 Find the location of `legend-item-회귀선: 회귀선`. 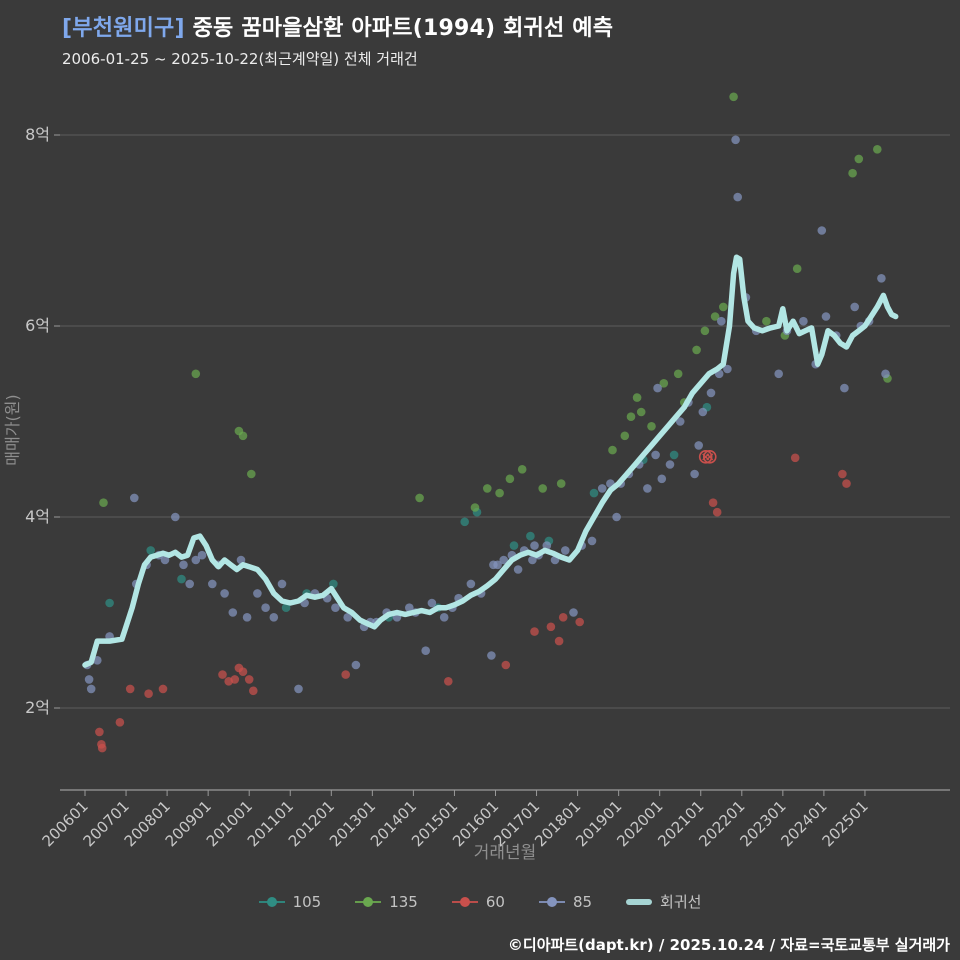

legend-item-회귀선: 회귀선 is located at coordinates (663, 901).